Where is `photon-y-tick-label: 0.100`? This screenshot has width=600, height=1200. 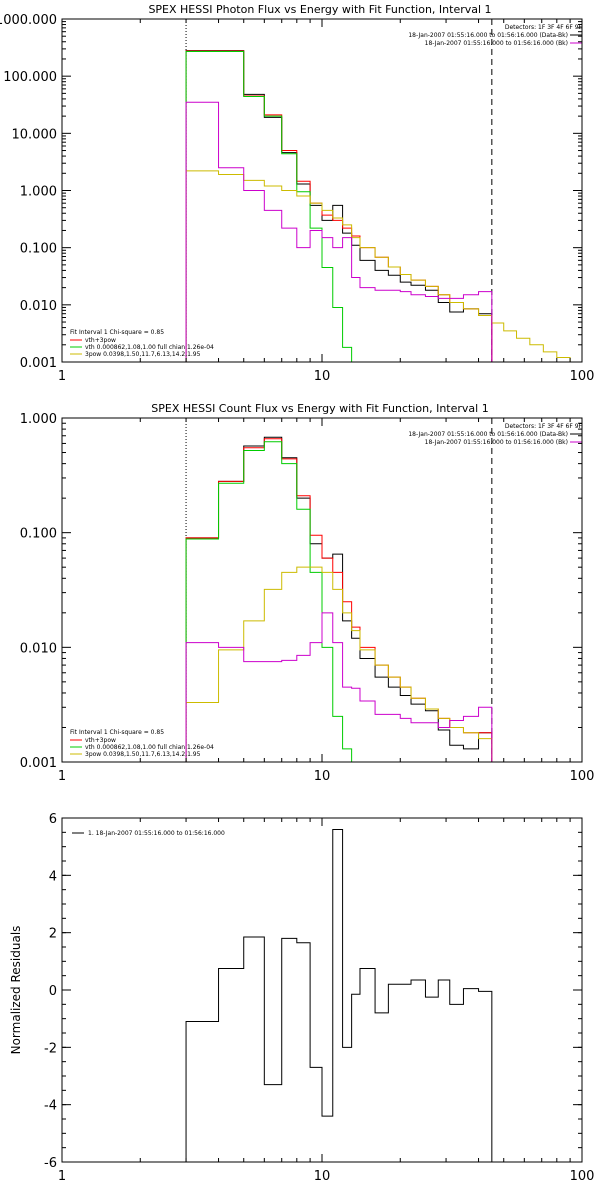
photon-y-tick-label: 0.100 is located at coordinates (38, 249).